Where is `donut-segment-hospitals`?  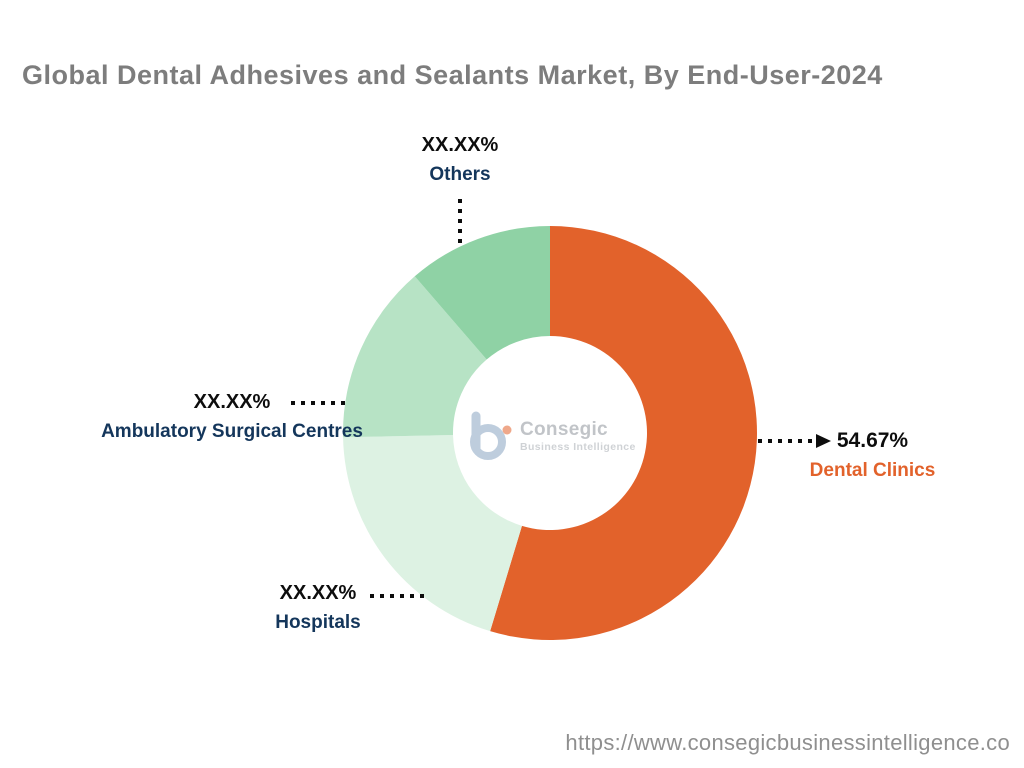
donut-segment-hospitals is located at coordinates (432, 533).